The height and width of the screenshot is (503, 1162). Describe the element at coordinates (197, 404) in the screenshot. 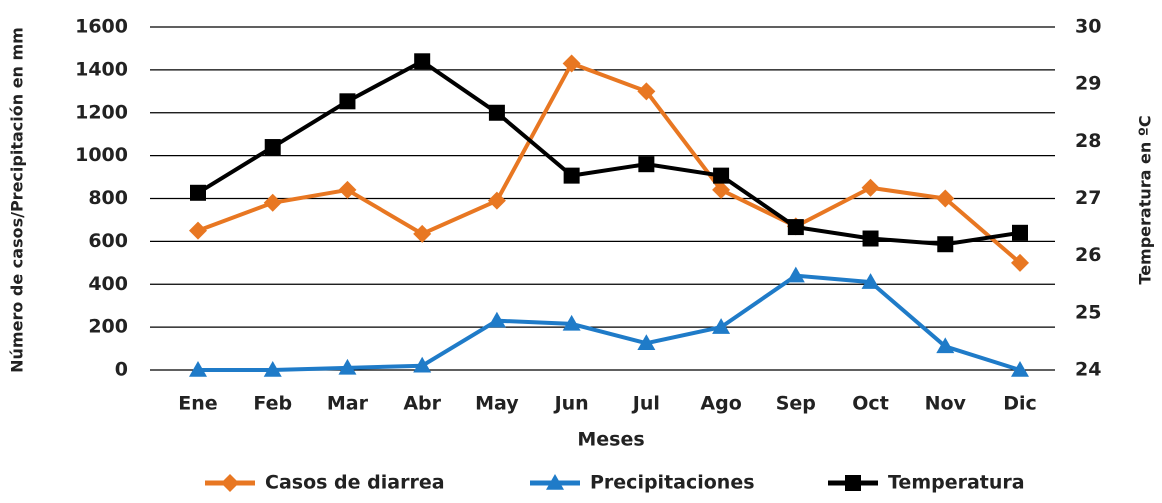

I see `x-tick-label: Ene` at that location.